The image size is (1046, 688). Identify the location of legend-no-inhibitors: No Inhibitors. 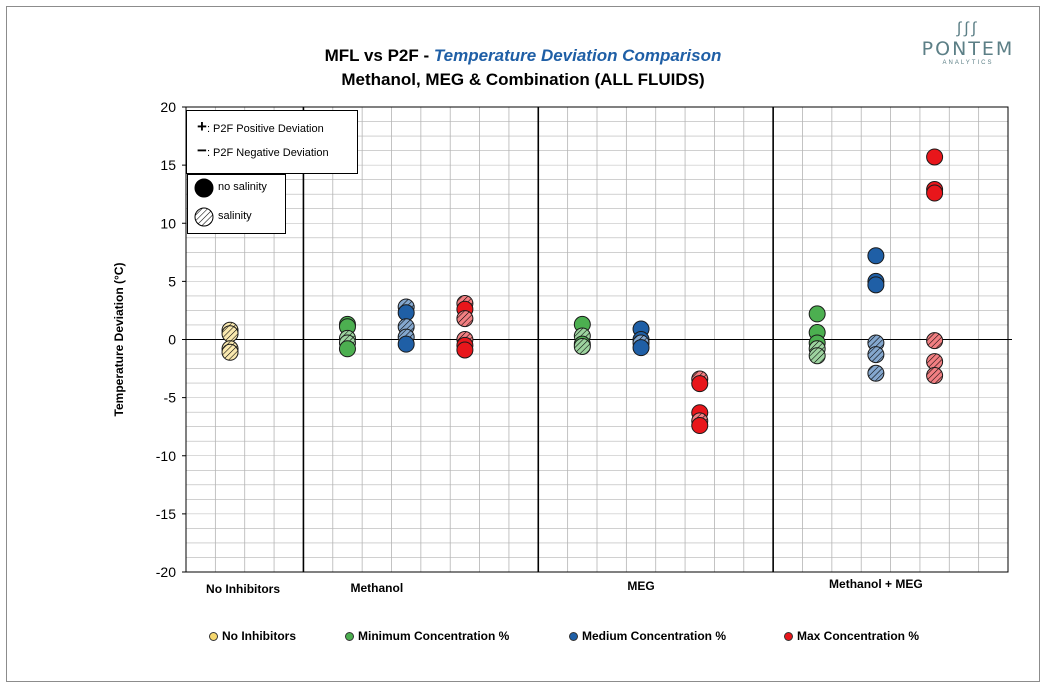
(252, 636).